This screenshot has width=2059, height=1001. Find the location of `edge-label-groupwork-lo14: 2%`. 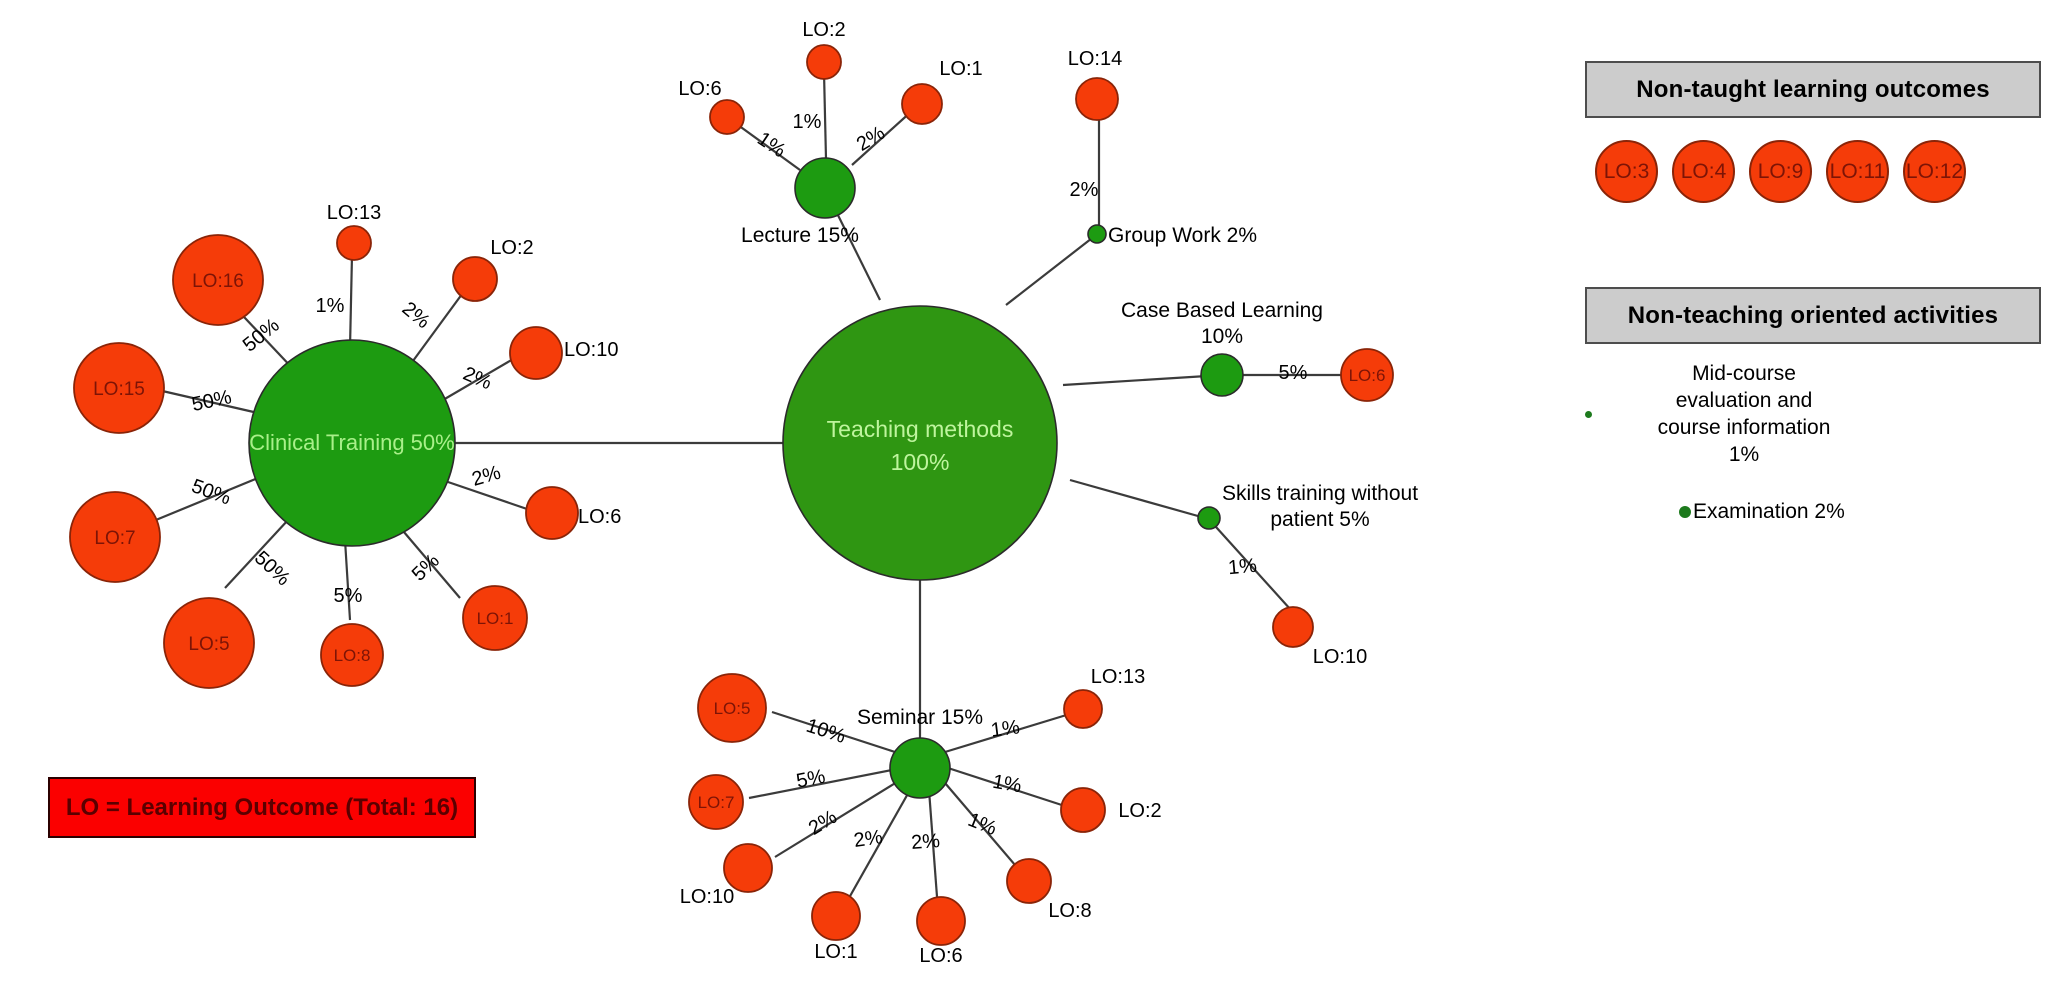

edge-label-groupwork-lo14: 2% is located at coordinates (1084, 190).